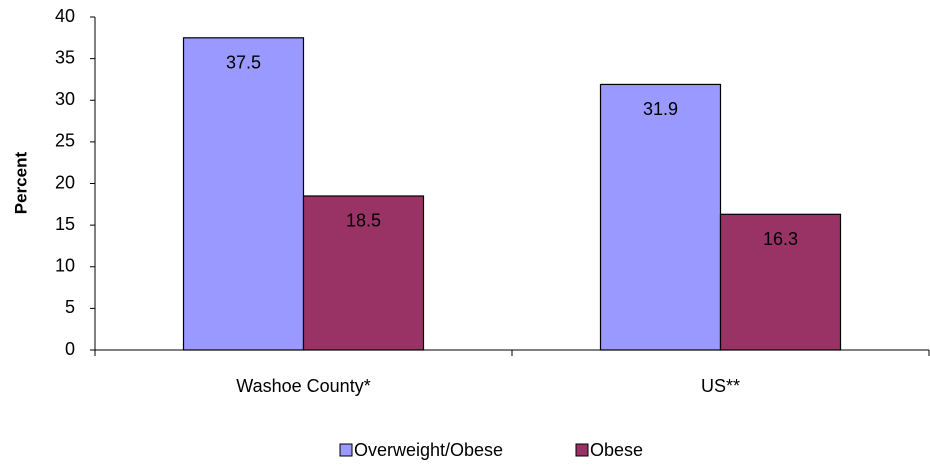 The height and width of the screenshot is (465, 930). What do you see at coordinates (660, 109) in the screenshot?
I see `data-label: 31.9` at bounding box center [660, 109].